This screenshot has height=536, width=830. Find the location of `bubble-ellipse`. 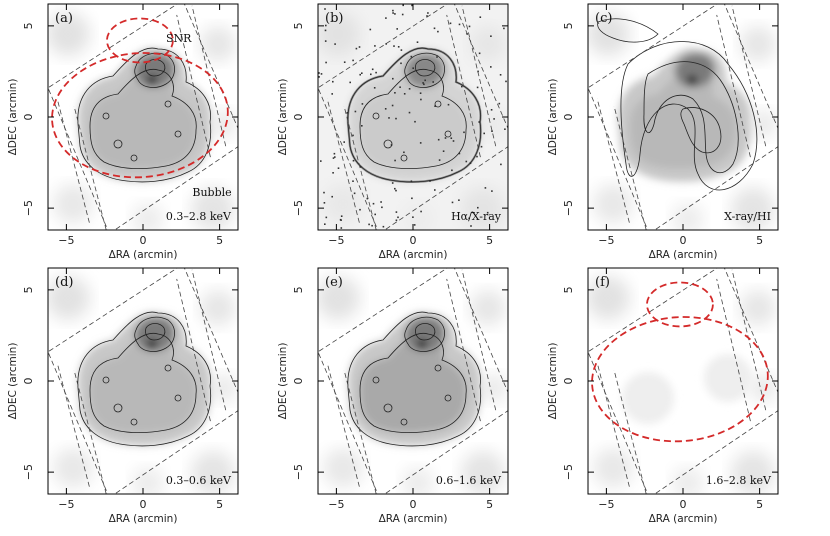

bubble-ellipse is located at coordinates (680, 379).